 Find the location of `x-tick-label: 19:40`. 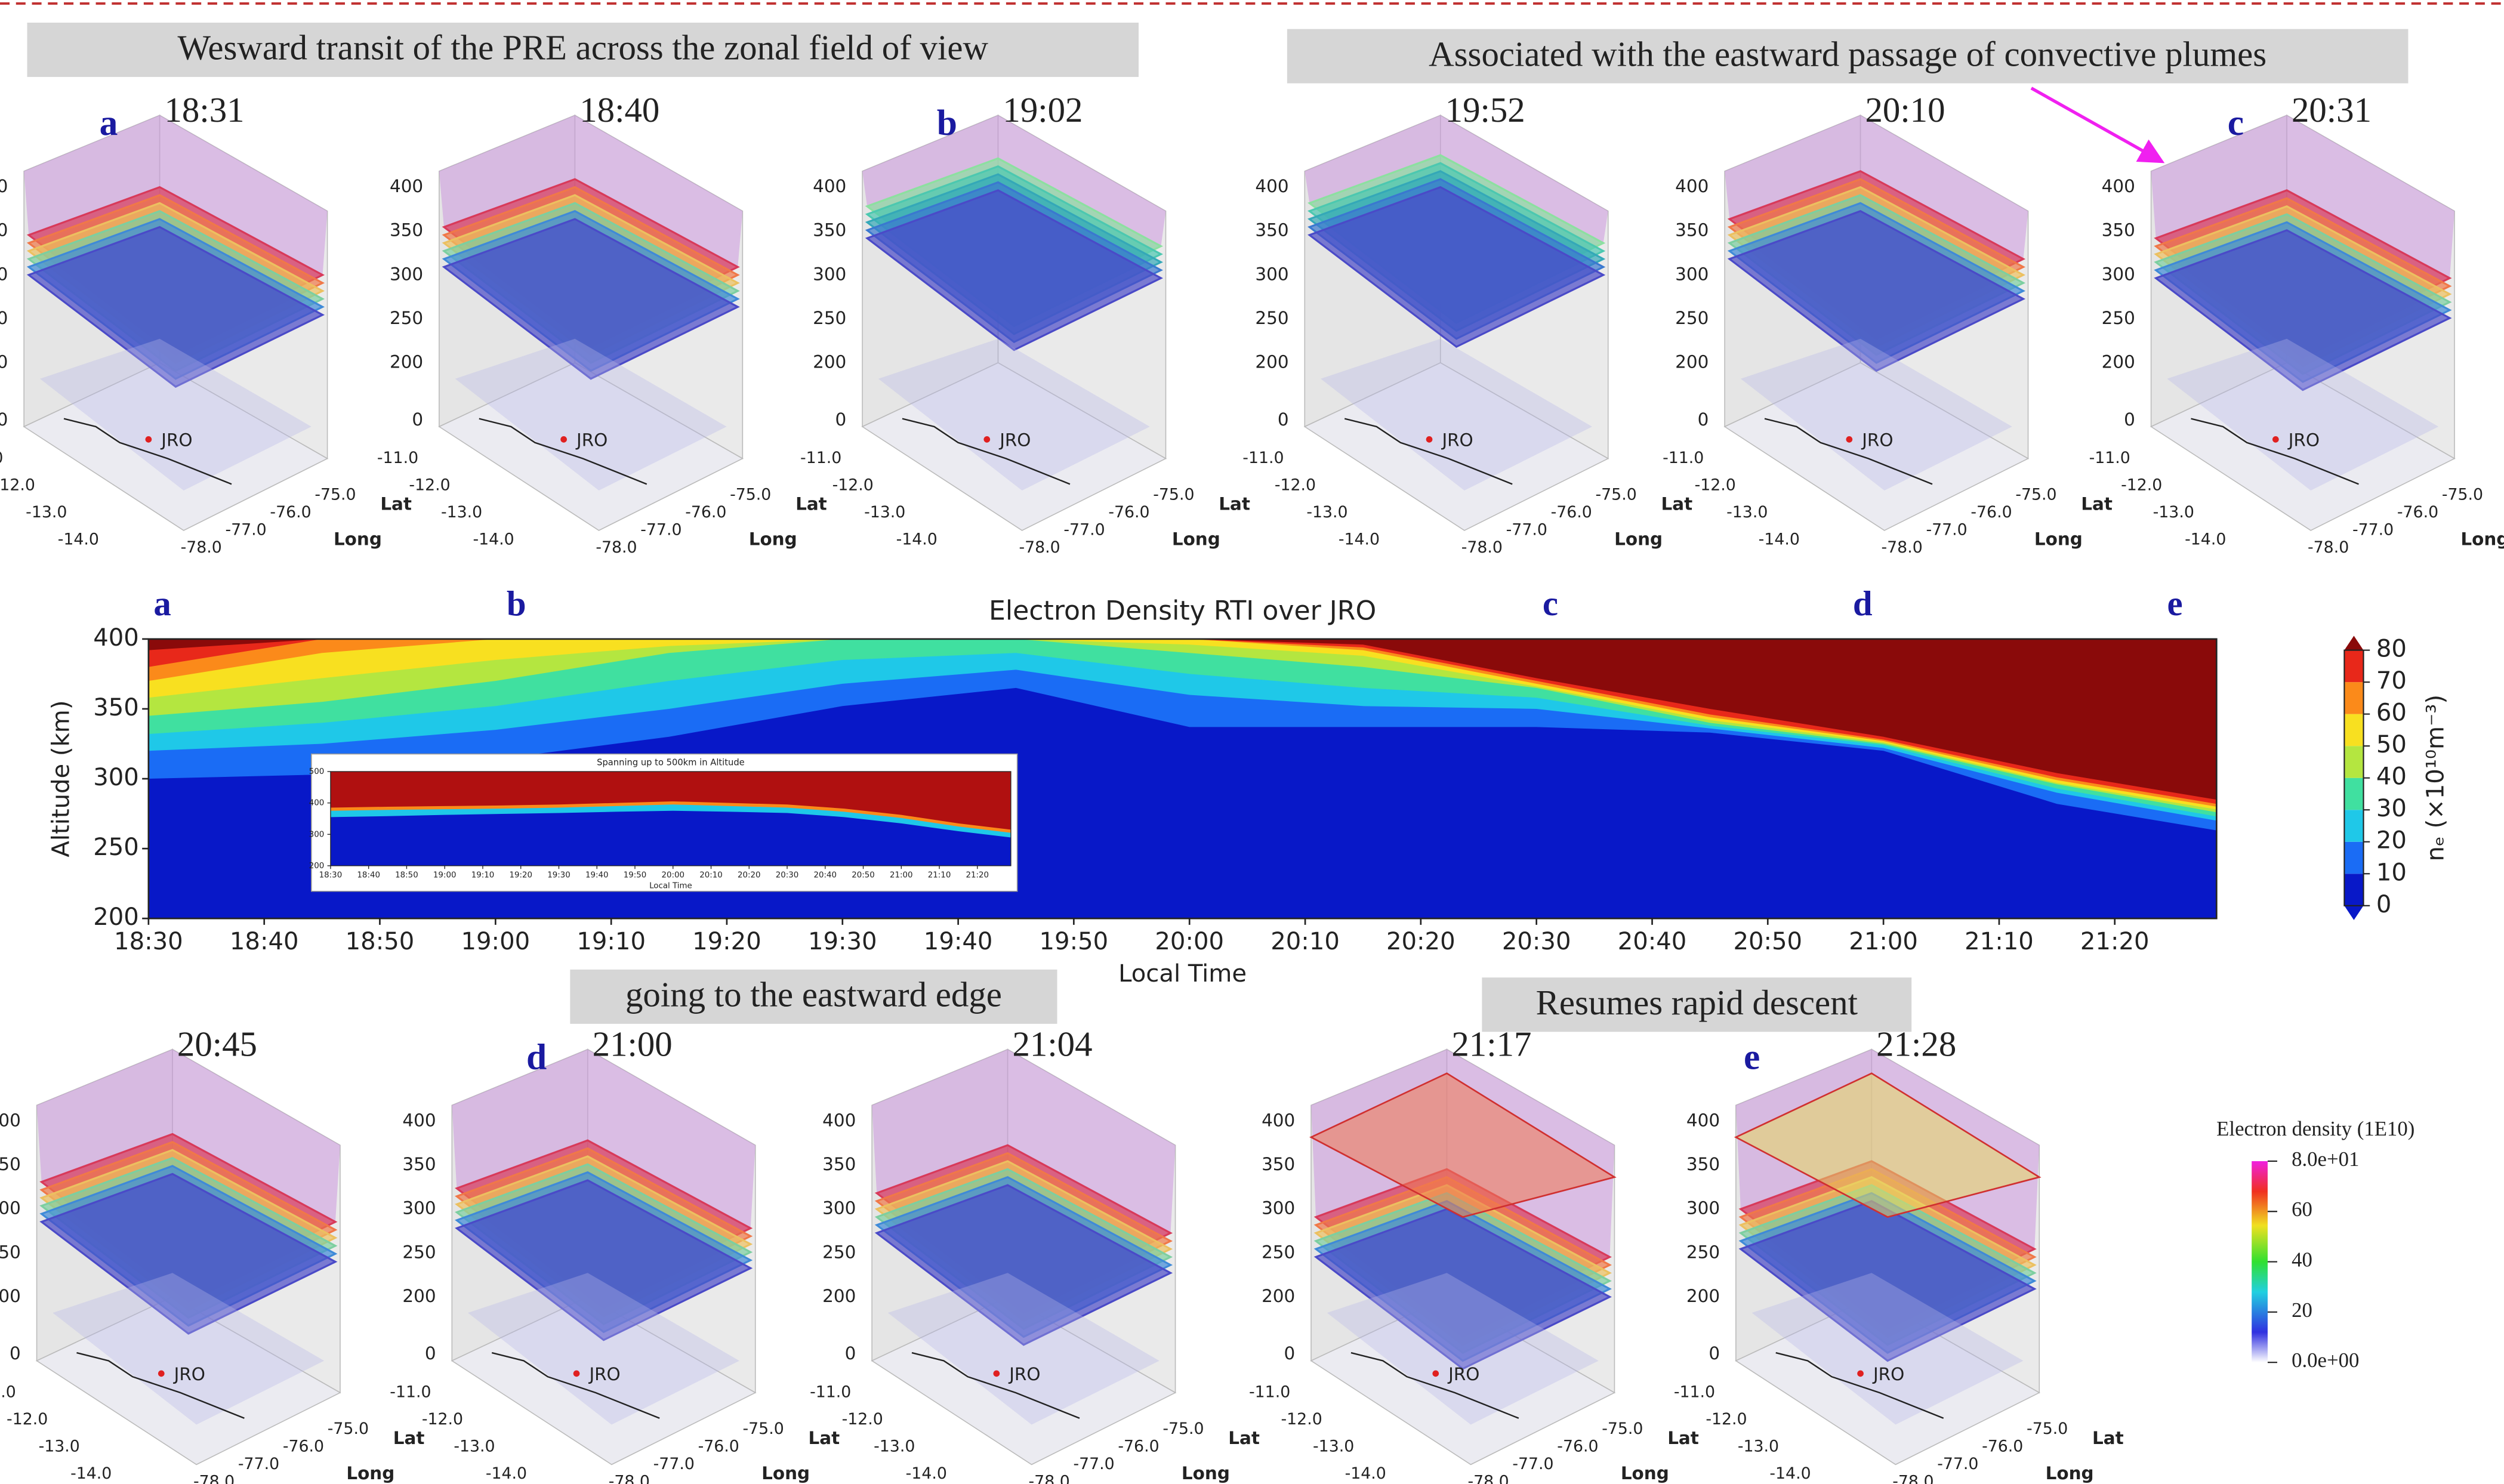

x-tick-label: 19:40 is located at coordinates (958, 941).